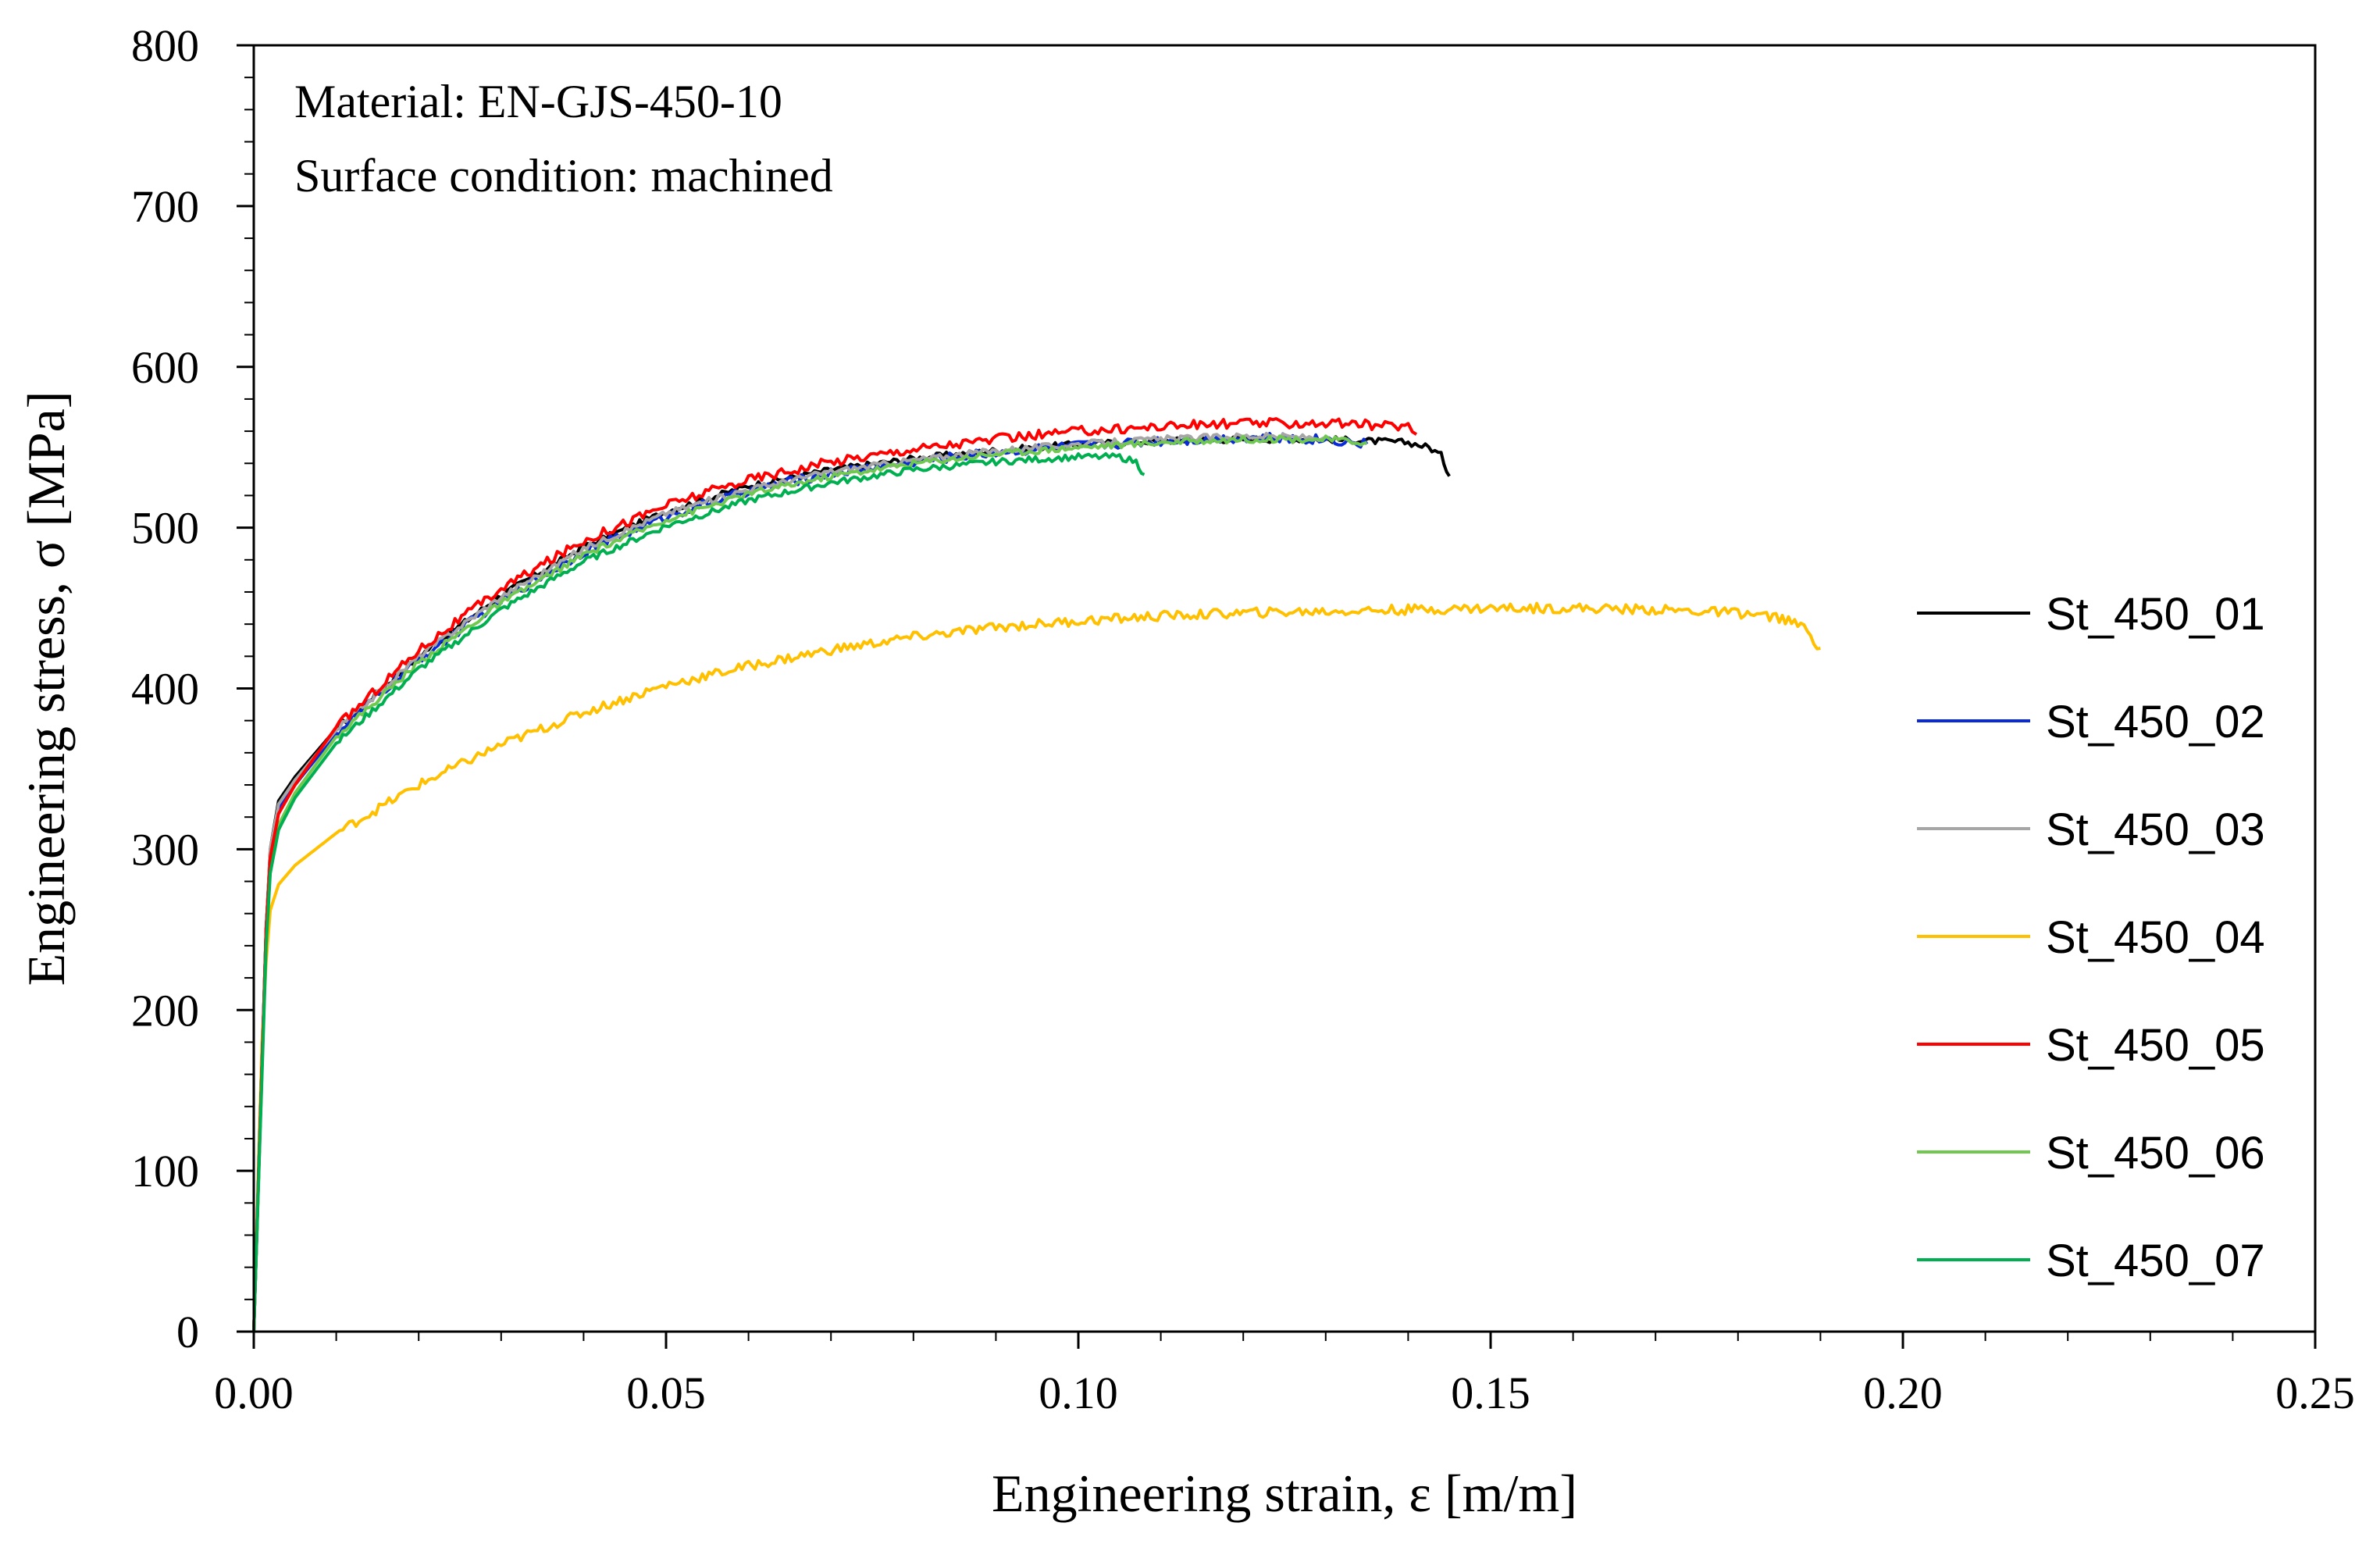 This screenshot has height=1562, width=2380. I want to click on legend-label: St_450_06, so click(2155, 1153).